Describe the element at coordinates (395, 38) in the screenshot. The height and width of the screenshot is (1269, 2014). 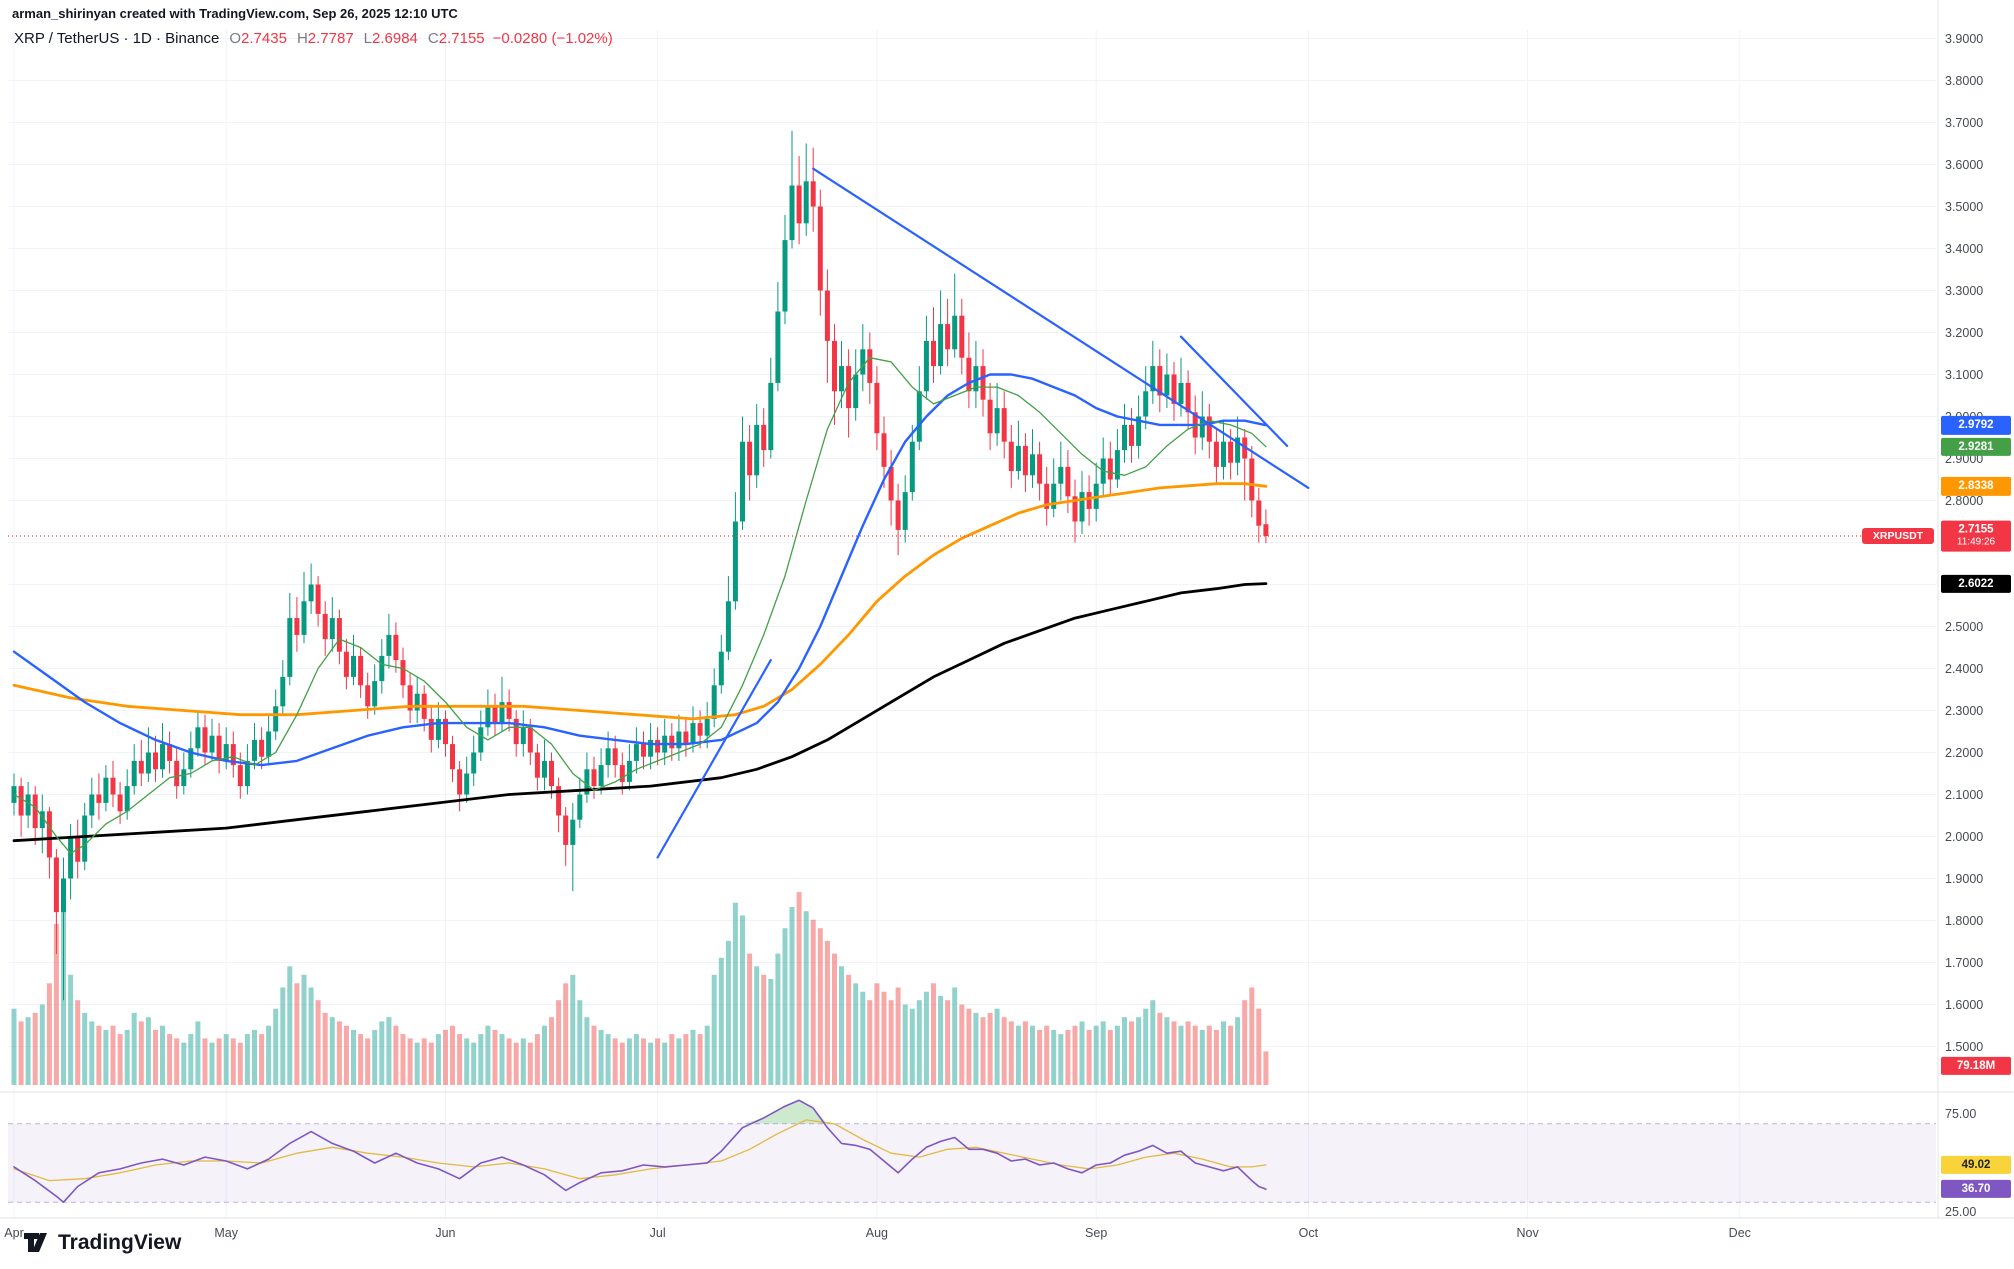
I see `low-value: 2.6984` at that location.